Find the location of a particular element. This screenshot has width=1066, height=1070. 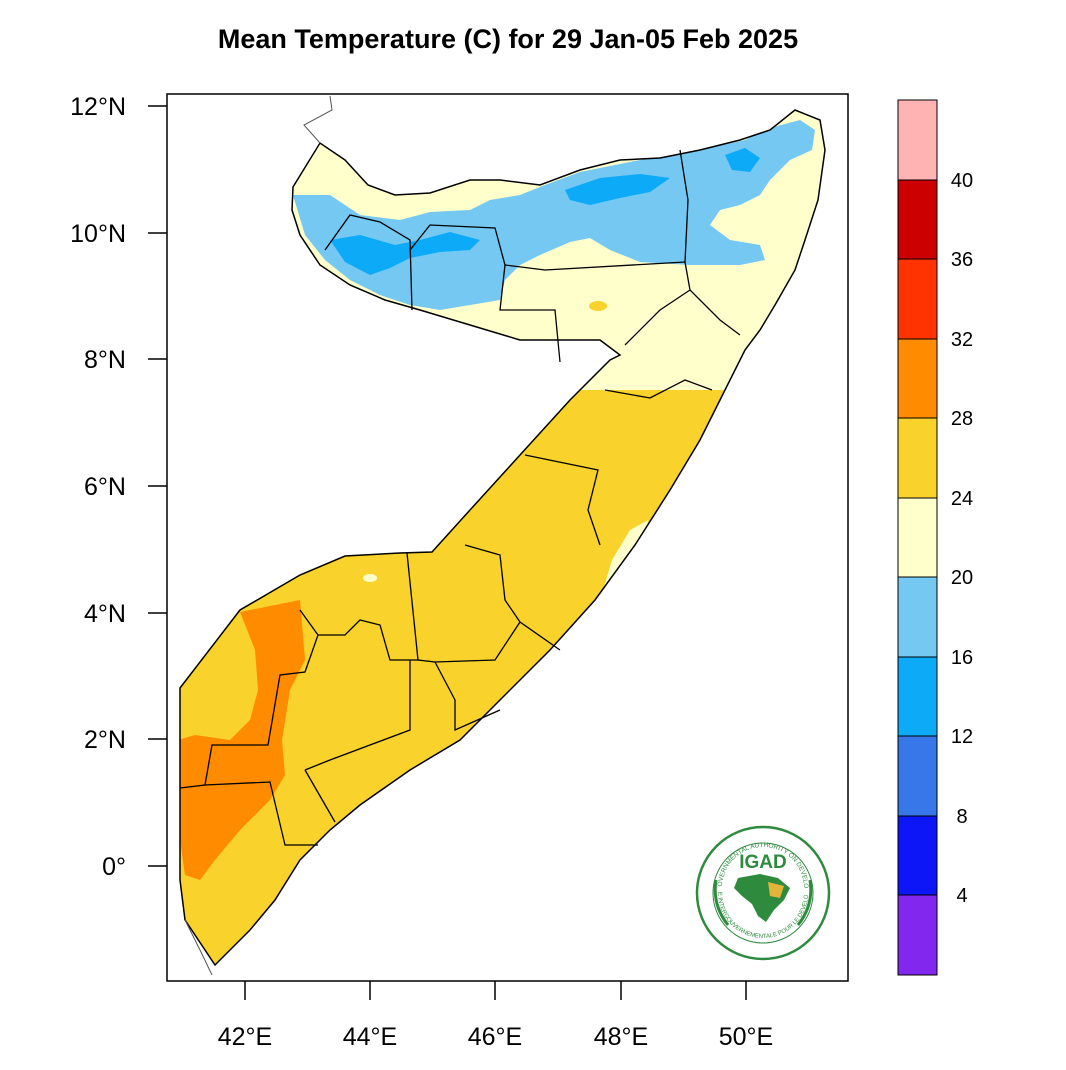

colorbar-label: 16 is located at coordinates (962, 658).